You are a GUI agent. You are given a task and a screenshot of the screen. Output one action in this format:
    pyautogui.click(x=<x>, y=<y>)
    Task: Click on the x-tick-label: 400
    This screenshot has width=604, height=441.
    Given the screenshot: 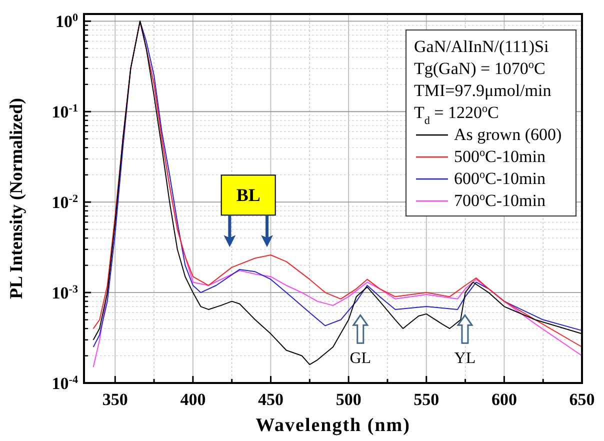 What is the action you would take?
    pyautogui.click(x=193, y=399)
    